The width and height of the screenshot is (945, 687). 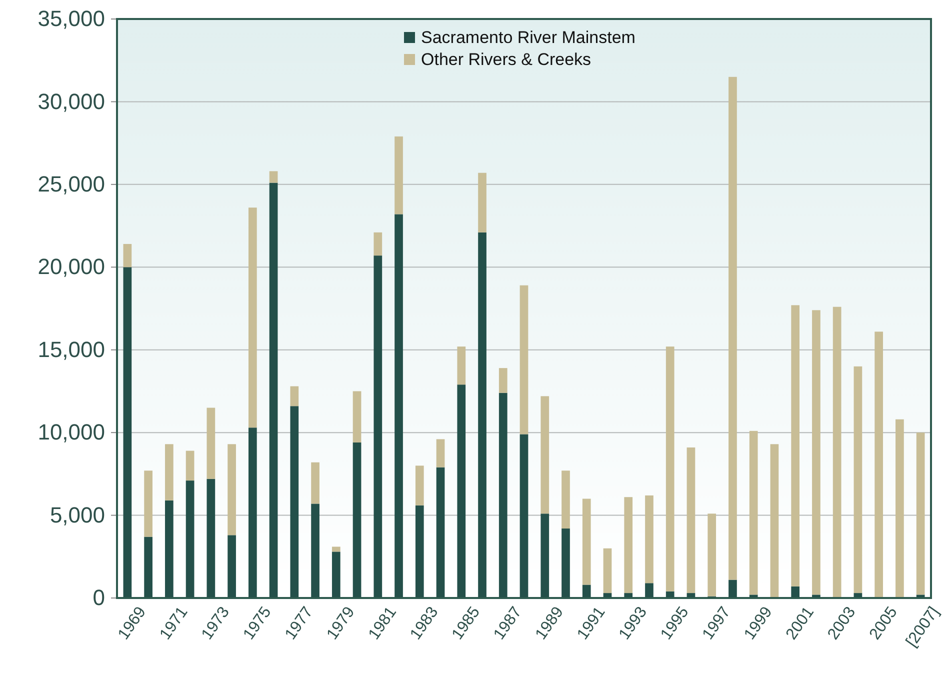 I want to click on y-tick-label: 35,000, so click(x=71, y=19).